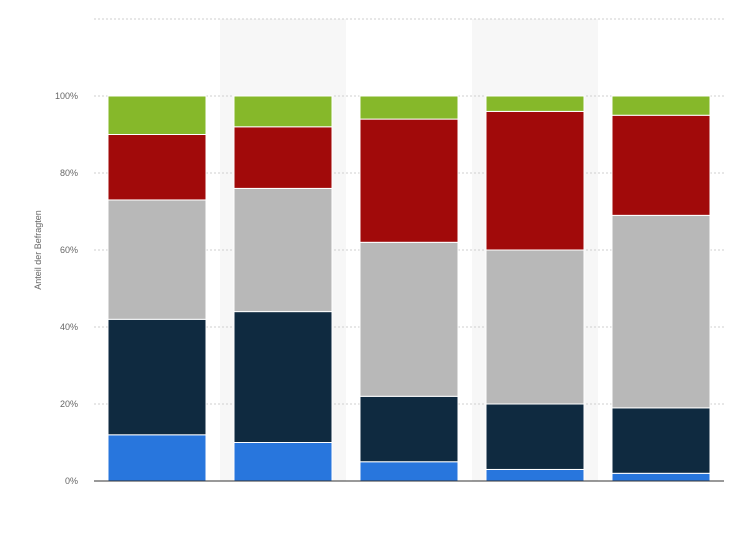 This screenshot has width=754, height=560. I want to click on y-tick-label: 100%, so click(66, 96).